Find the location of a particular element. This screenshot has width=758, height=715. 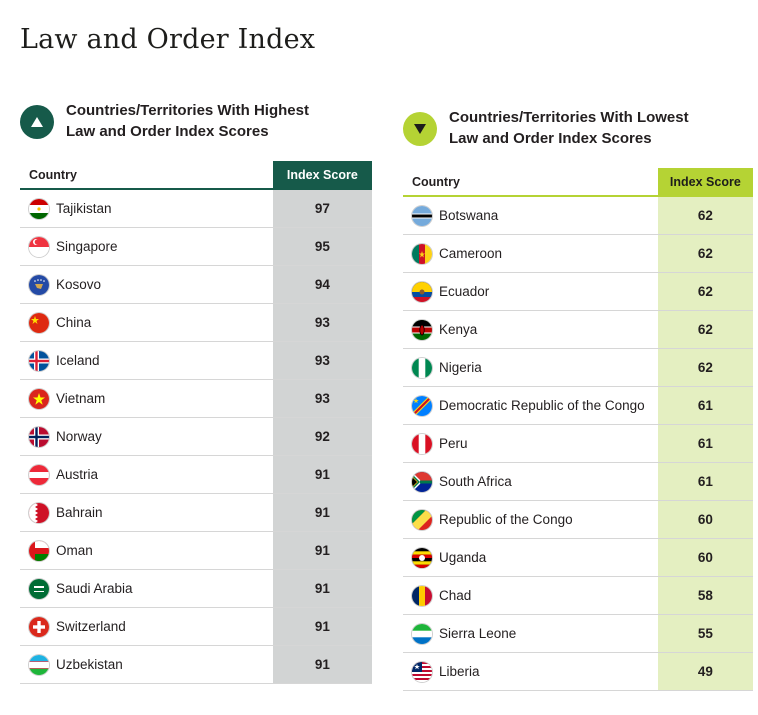

table-row: Vietnam 93 is located at coordinates (196, 398).